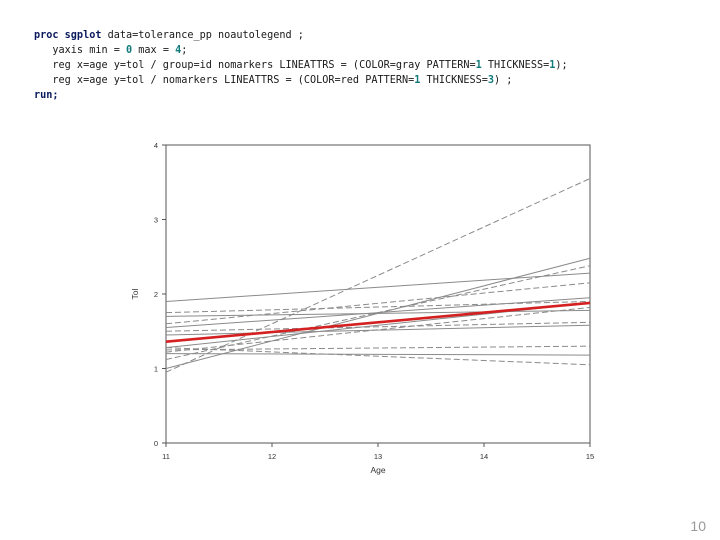  I want to click on y-tick-label: 2, so click(156, 294).